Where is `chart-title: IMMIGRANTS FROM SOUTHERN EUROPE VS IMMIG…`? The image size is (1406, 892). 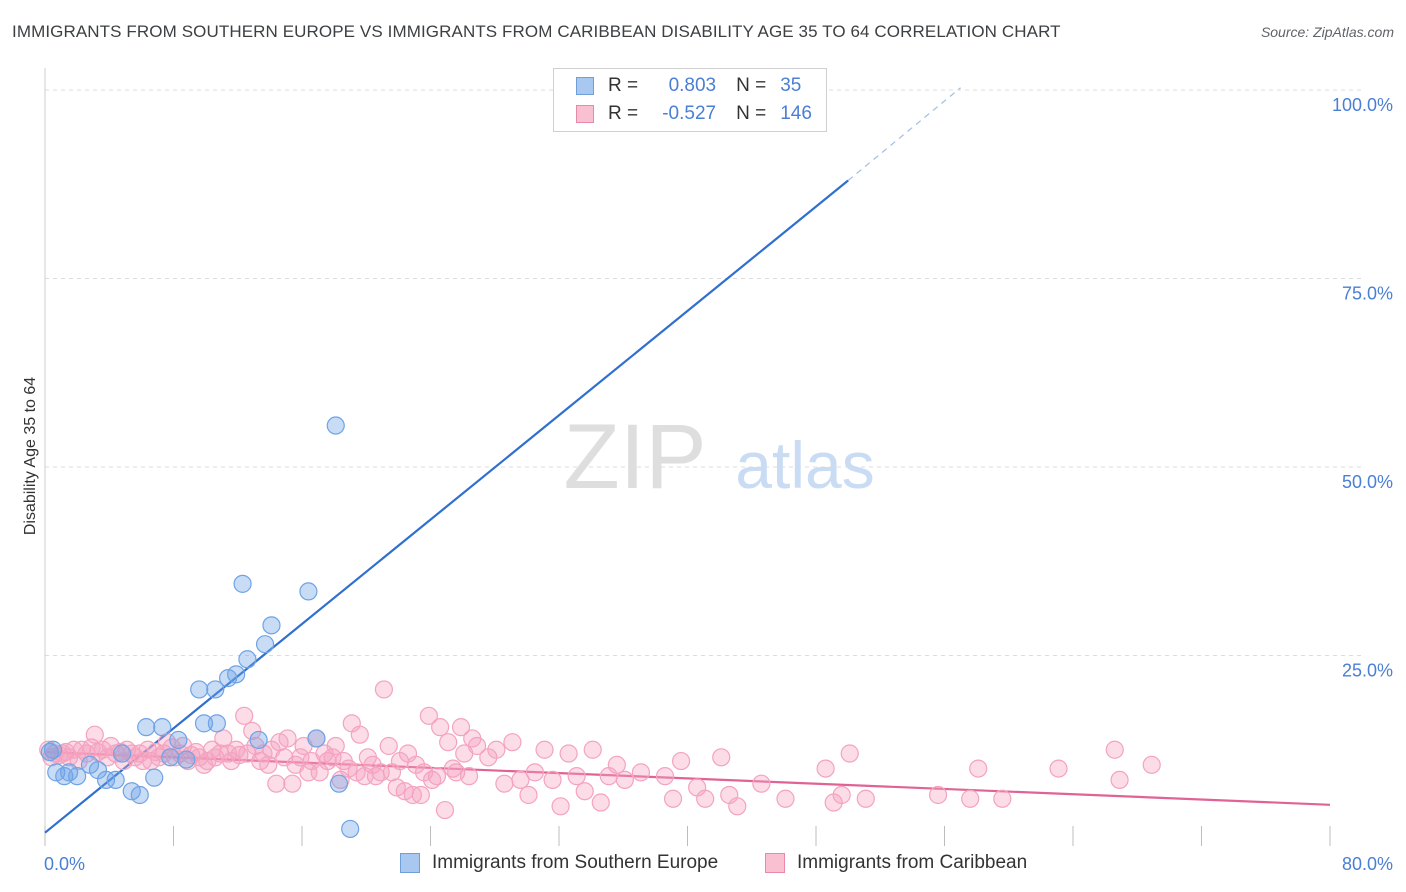 chart-title: IMMIGRANTS FROM SOUTHERN EUROPE VS IMMIG… is located at coordinates (536, 31).